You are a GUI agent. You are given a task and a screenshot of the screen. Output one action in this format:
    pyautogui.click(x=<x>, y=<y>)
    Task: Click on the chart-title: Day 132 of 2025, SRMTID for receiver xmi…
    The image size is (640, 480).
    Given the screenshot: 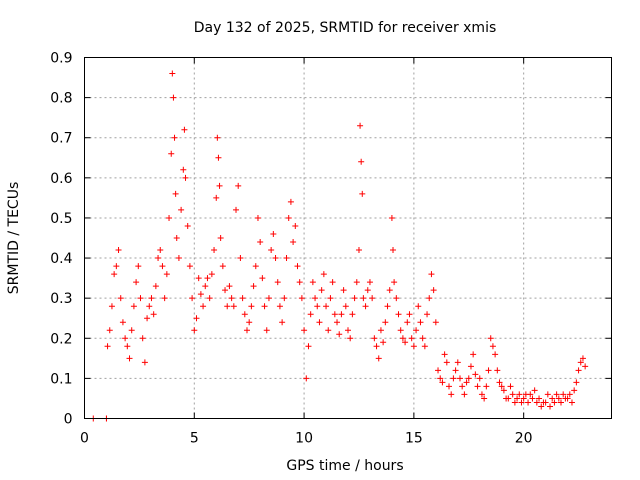 What is the action you would take?
    pyautogui.click(x=345, y=28)
    